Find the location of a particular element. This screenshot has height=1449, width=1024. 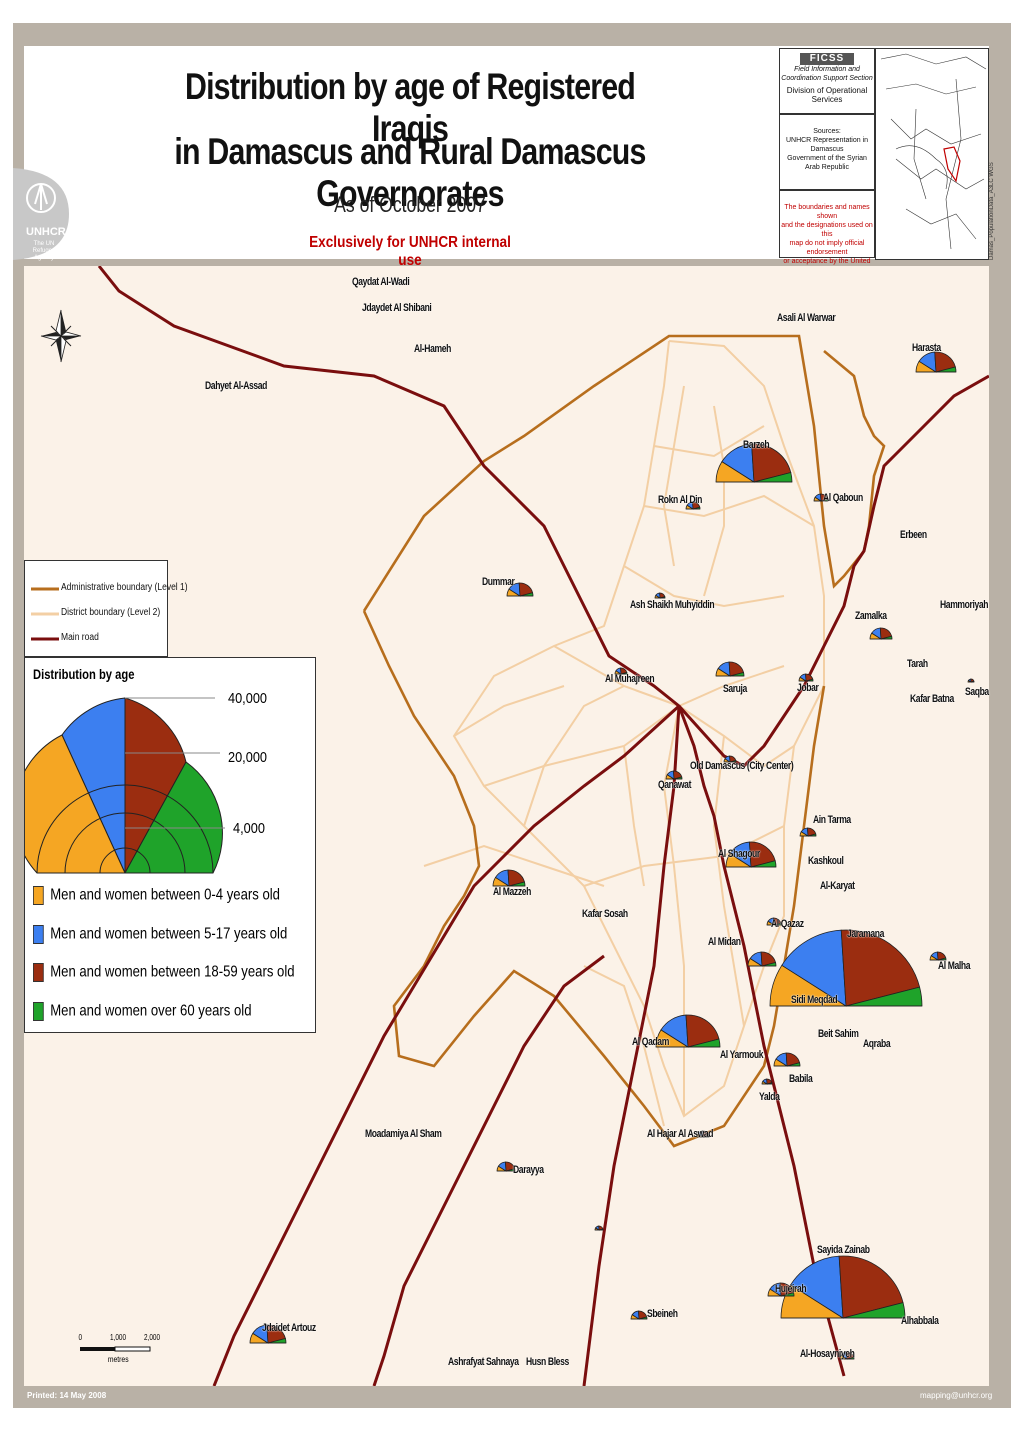

legend-item-0-4-label: Men and women between 0-4 years old is located at coordinates (165, 895).